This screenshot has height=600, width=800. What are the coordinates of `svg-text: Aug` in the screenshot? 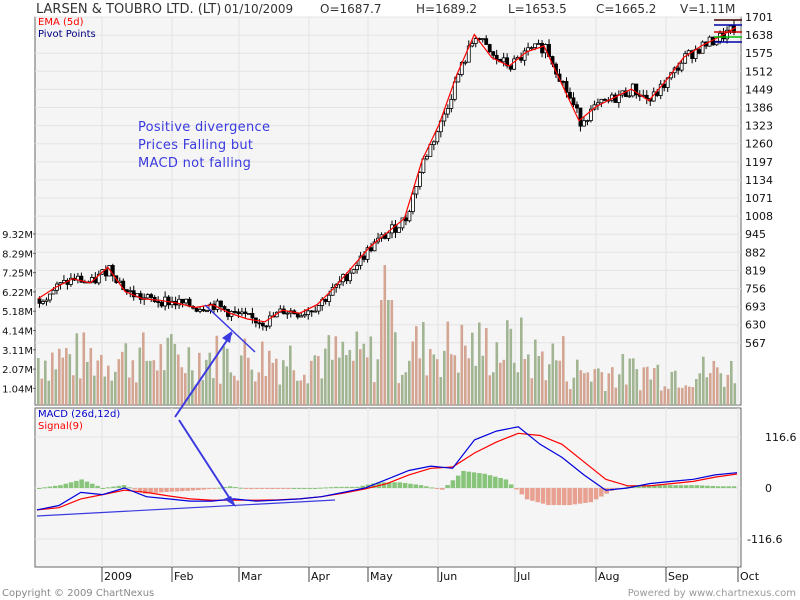 It's located at (608, 576).